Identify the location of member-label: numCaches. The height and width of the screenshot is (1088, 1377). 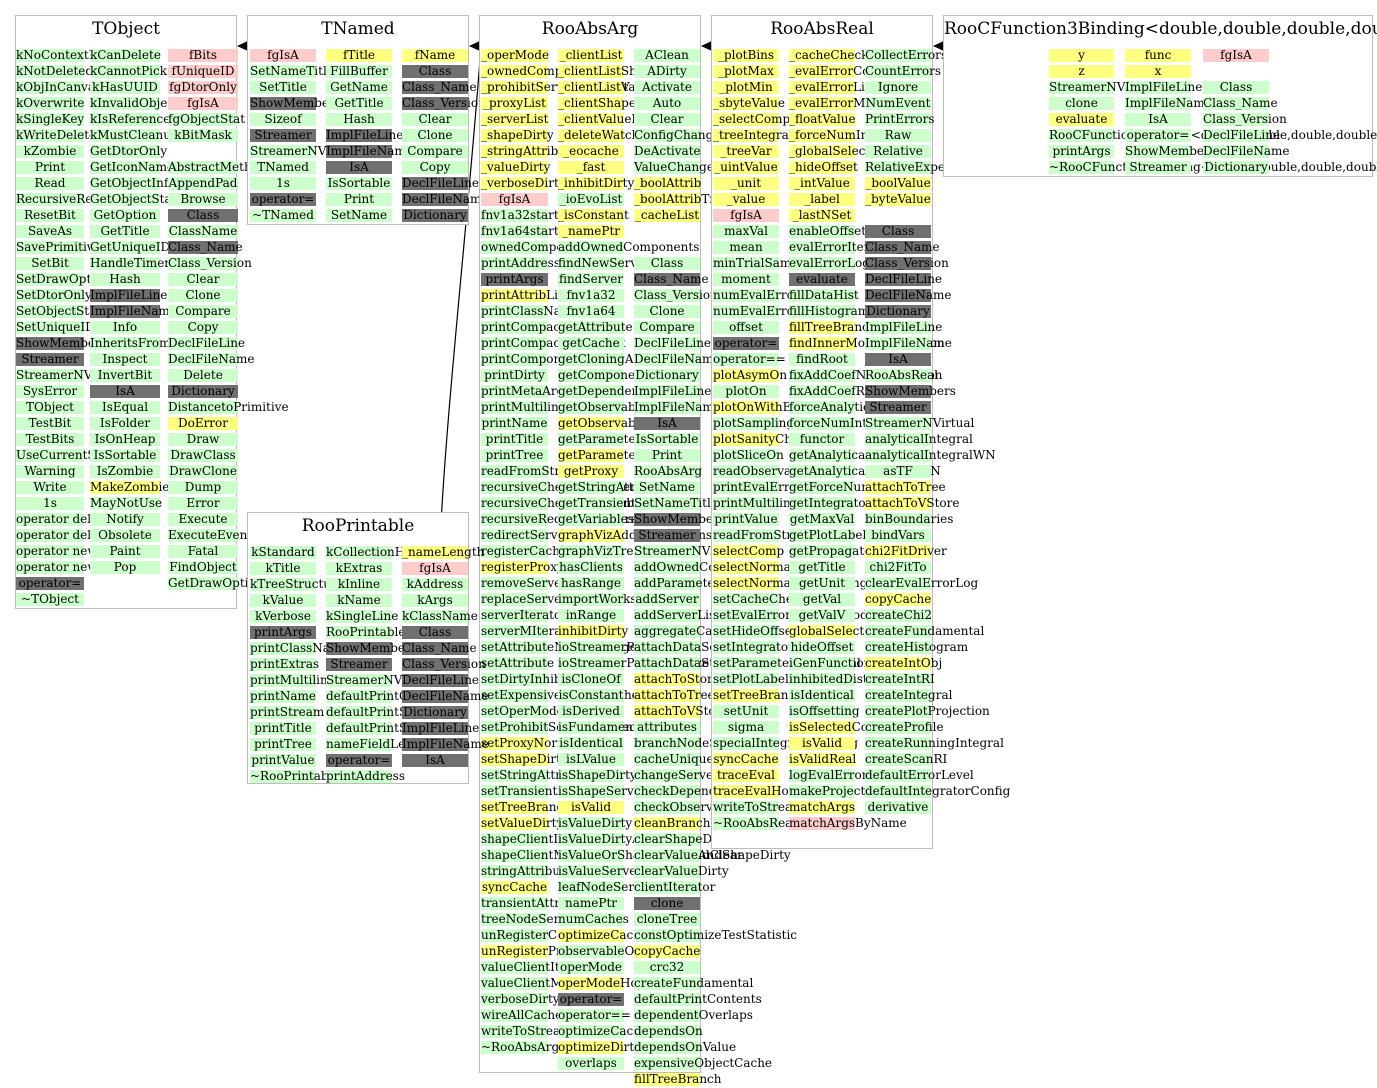
(593, 919).